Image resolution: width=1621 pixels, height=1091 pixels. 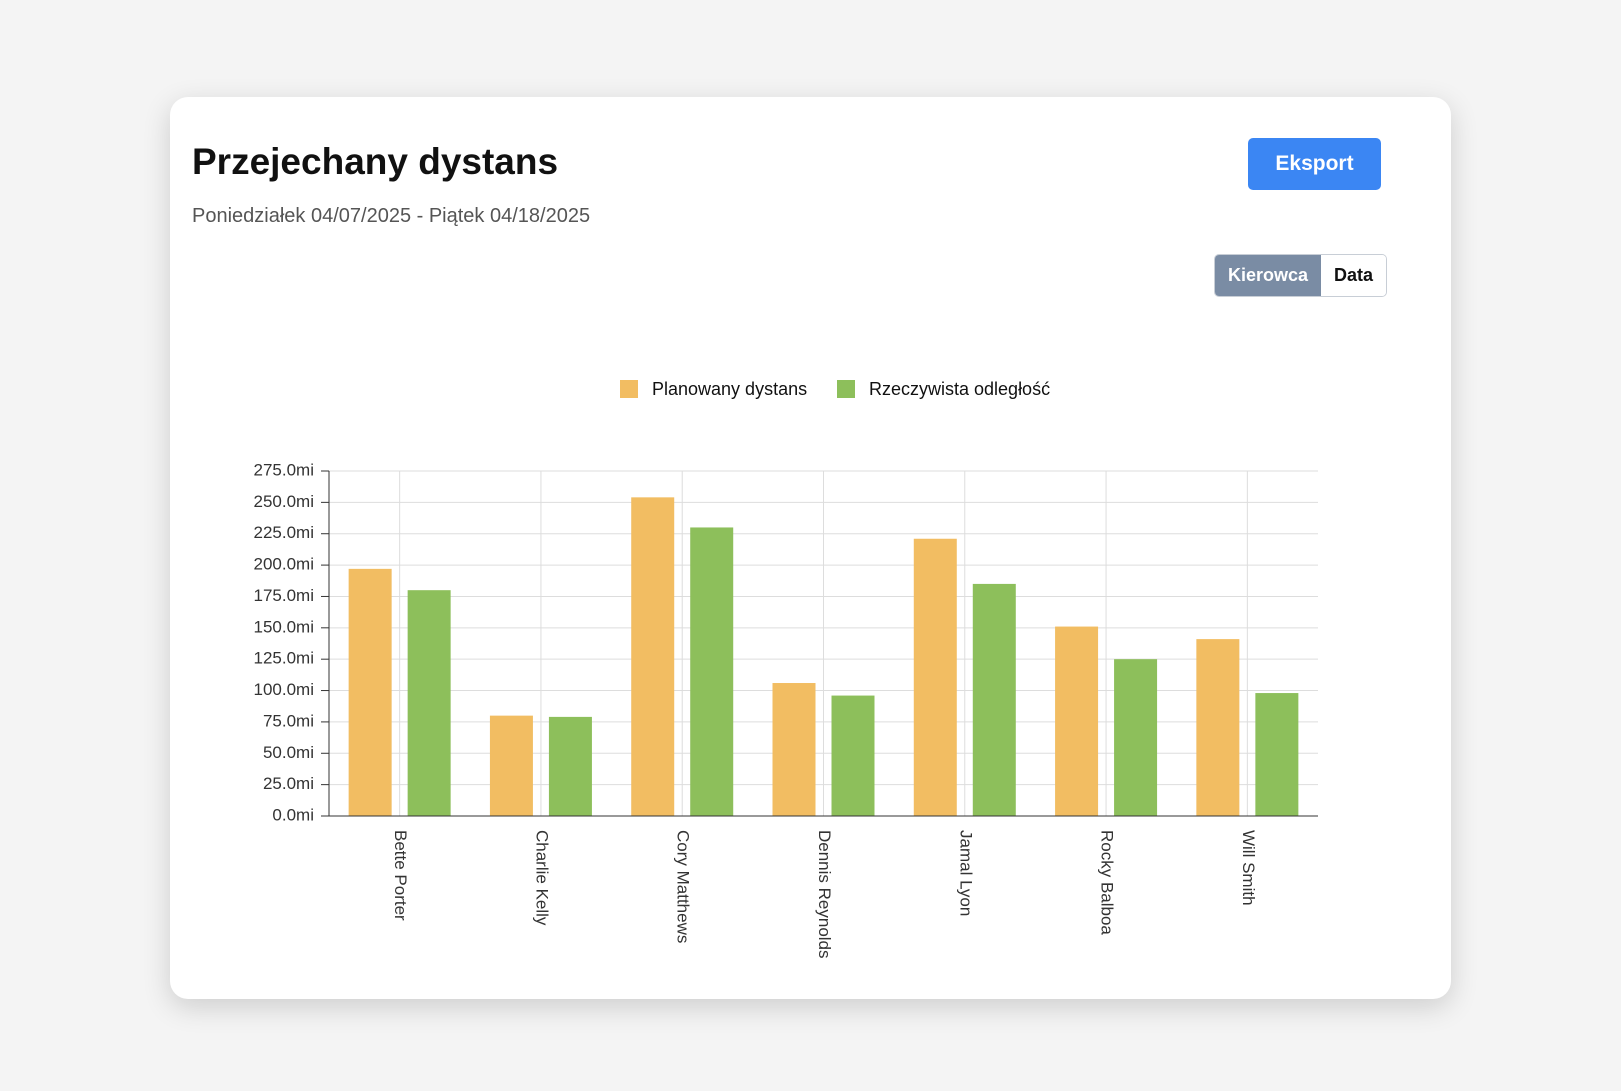 I want to click on y-tick-label: 25.0mi, so click(x=288, y=783).